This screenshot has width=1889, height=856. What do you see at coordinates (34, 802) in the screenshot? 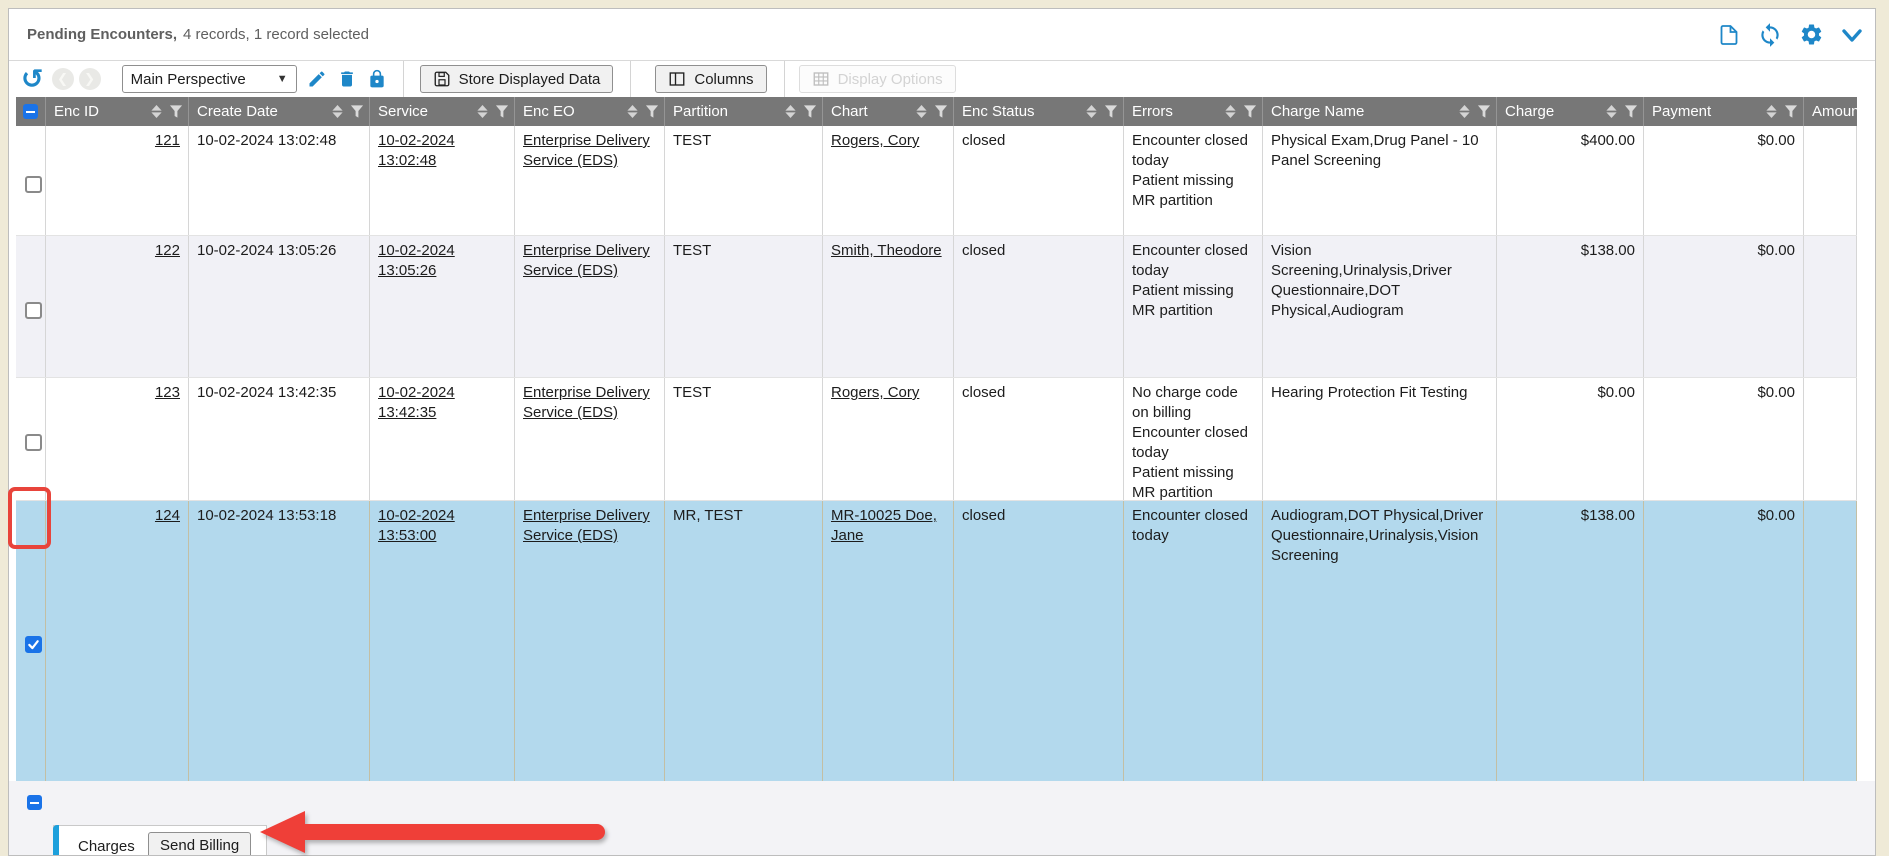
I see `footer-select-all-checkbox` at bounding box center [34, 802].